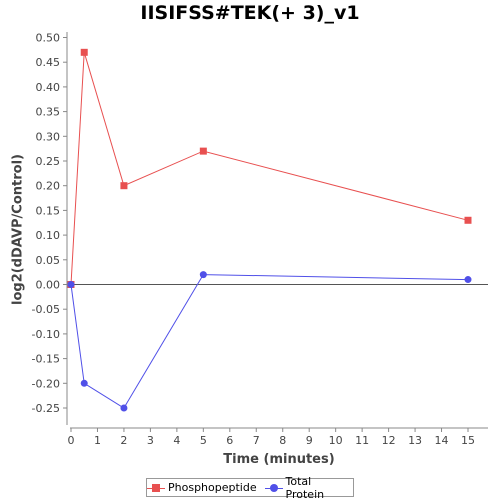 The width and height of the screenshot is (500, 501). Describe the element at coordinates (156, 488) in the screenshot. I see `legend-swatch-phosphopeptide` at that location.